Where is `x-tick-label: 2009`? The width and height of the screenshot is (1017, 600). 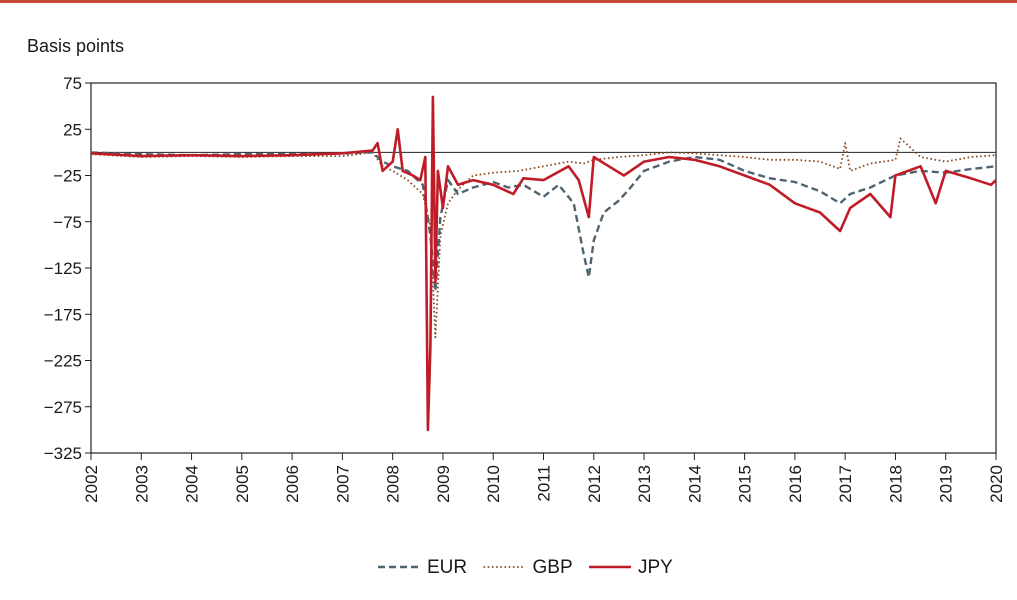
x-tick-label: 2009 is located at coordinates (443, 484).